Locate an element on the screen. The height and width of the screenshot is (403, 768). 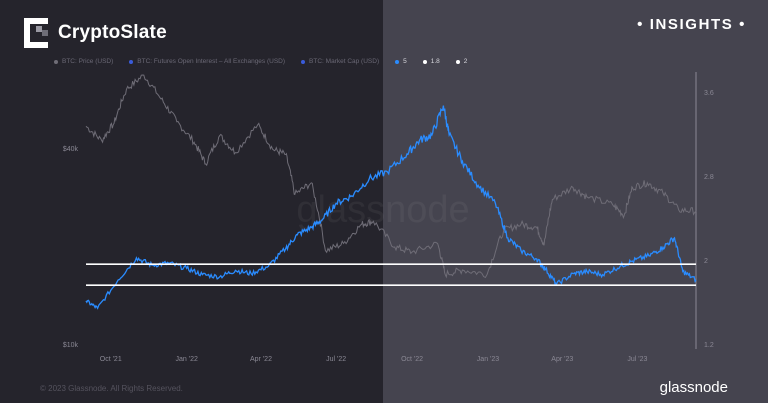
x-tick-label: Oct '22 is located at coordinates (412, 359).